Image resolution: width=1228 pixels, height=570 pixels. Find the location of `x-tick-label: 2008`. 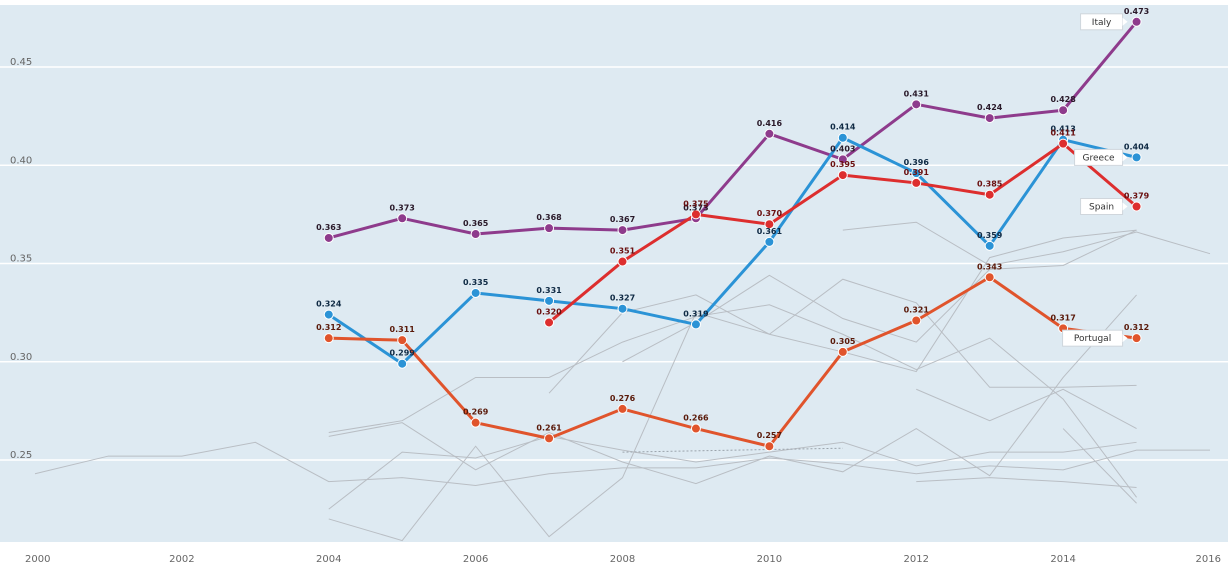

x-tick-label: 2008 is located at coordinates (622, 559).